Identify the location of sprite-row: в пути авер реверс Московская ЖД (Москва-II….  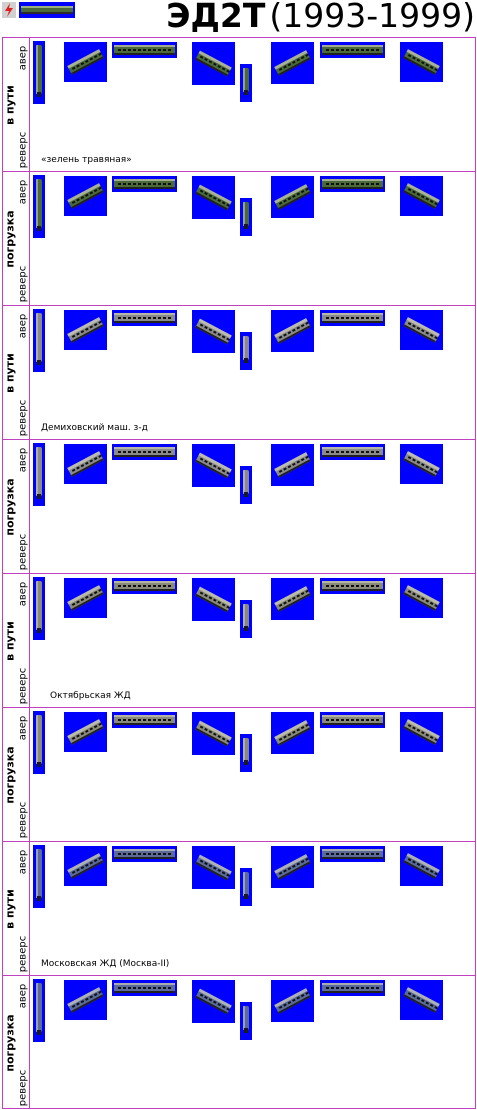
(239, 909).